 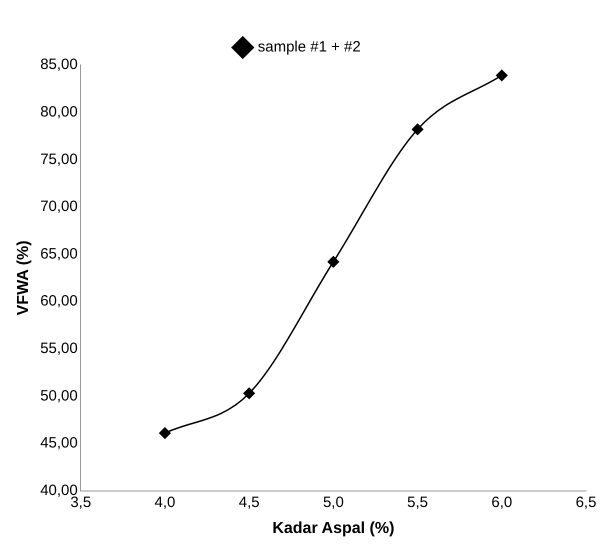 What do you see at coordinates (59, 253) in the screenshot?
I see `y-tick-label: 65,00` at bounding box center [59, 253].